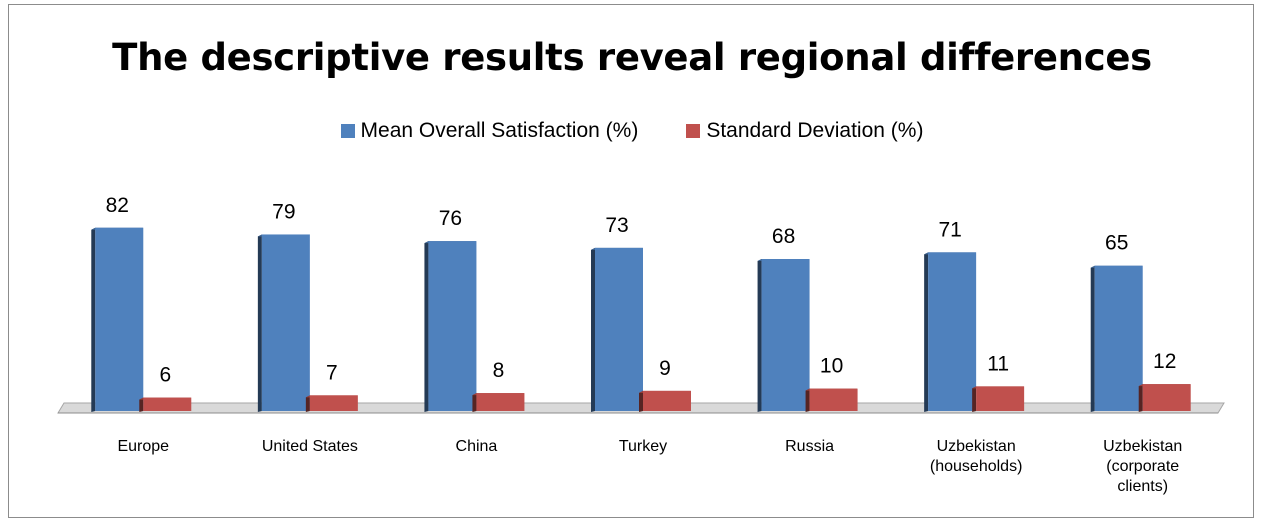 This screenshot has width=1264, height=522. What do you see at coordinates (347, 131) in the screenshot?
I see `legend-swatch-mean` at bounding box center [347, 131].